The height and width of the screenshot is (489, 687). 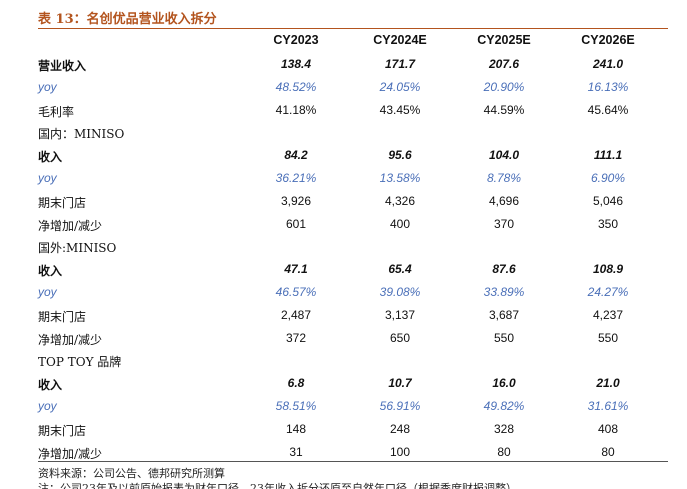 I want to click on column-header: CY2023, so click(x=296, y=40).